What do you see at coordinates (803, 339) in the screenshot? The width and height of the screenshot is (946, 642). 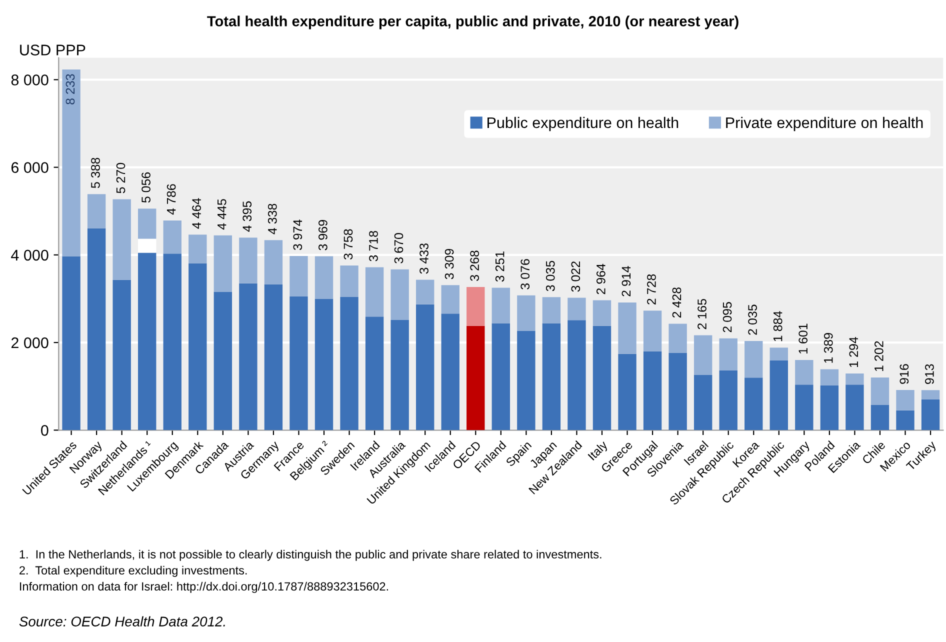 I see `total-label: 1 601` at bounding box center [803, 339].